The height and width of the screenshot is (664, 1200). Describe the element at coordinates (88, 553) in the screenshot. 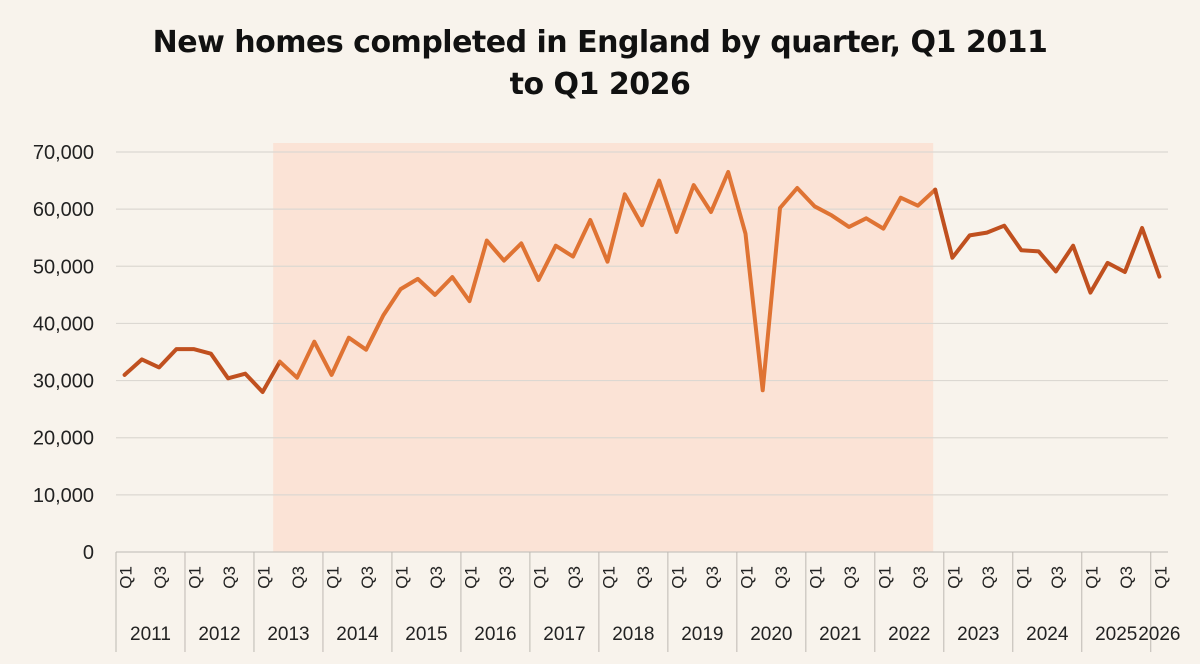

I see `y-tick-label: 0` at that location.